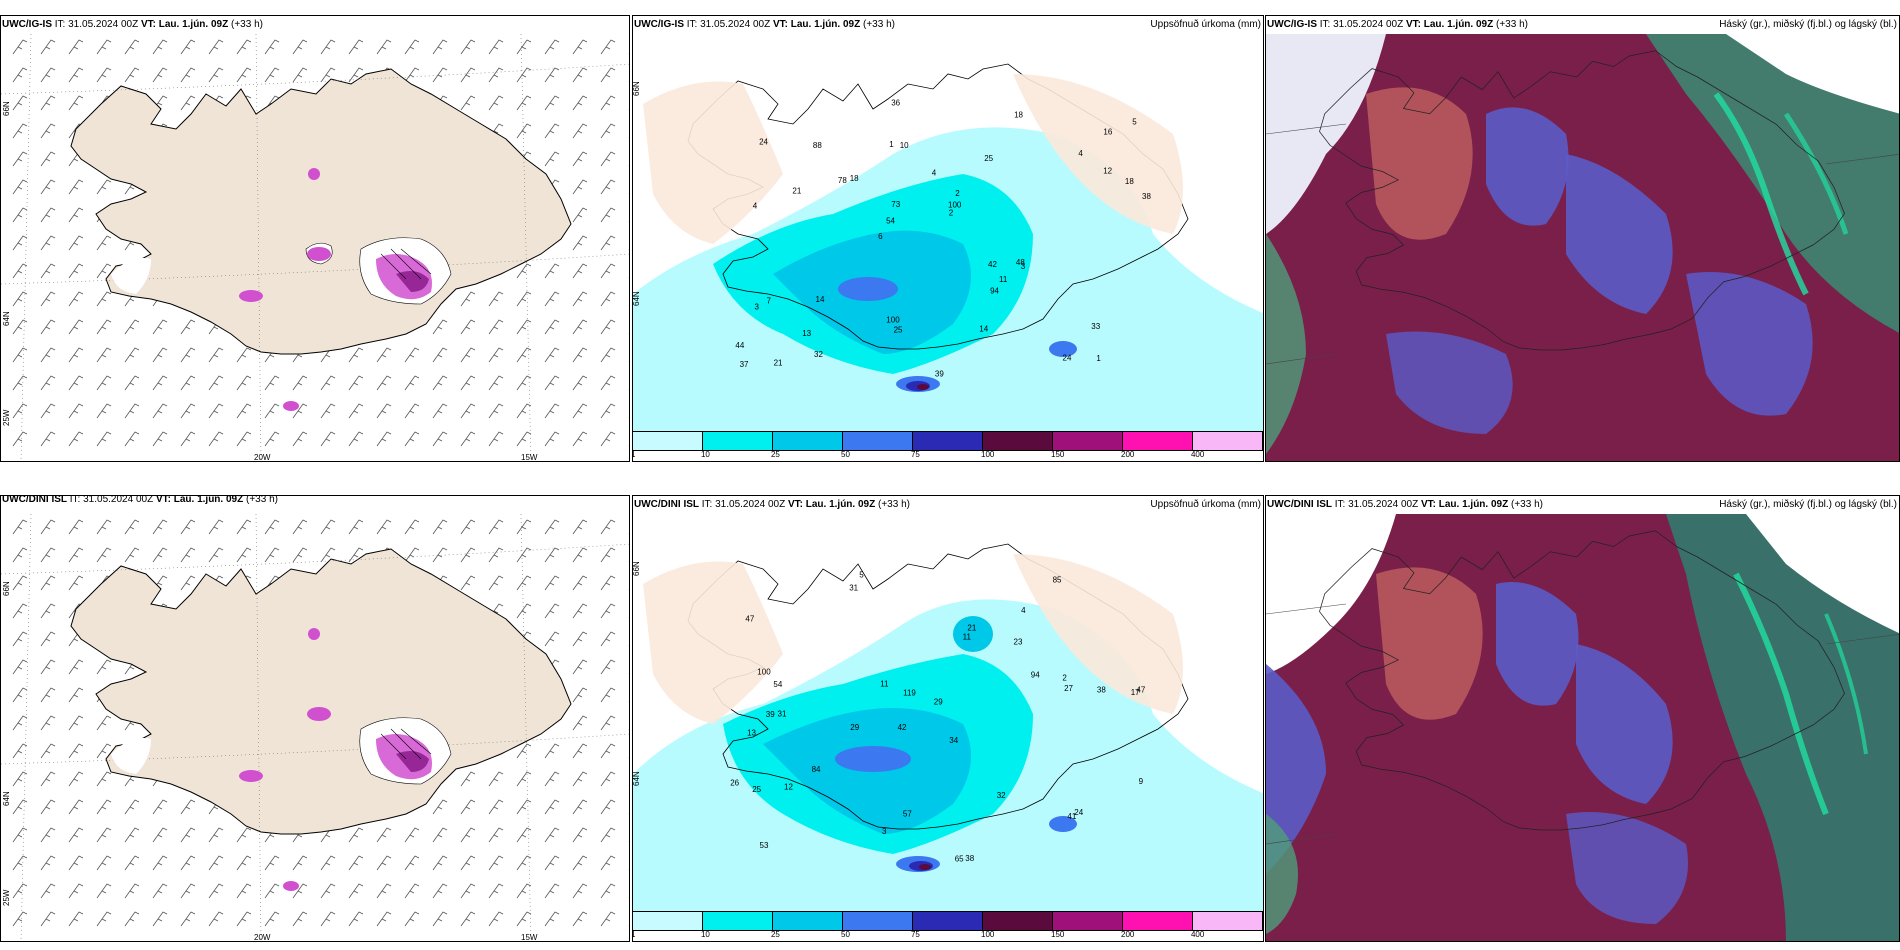 Image resolution: width=1900 pixels, height=950 pixels. Describe the element at coordinates (764, 845) in the screenshot. I see `precip-value-label: 53` at that location.